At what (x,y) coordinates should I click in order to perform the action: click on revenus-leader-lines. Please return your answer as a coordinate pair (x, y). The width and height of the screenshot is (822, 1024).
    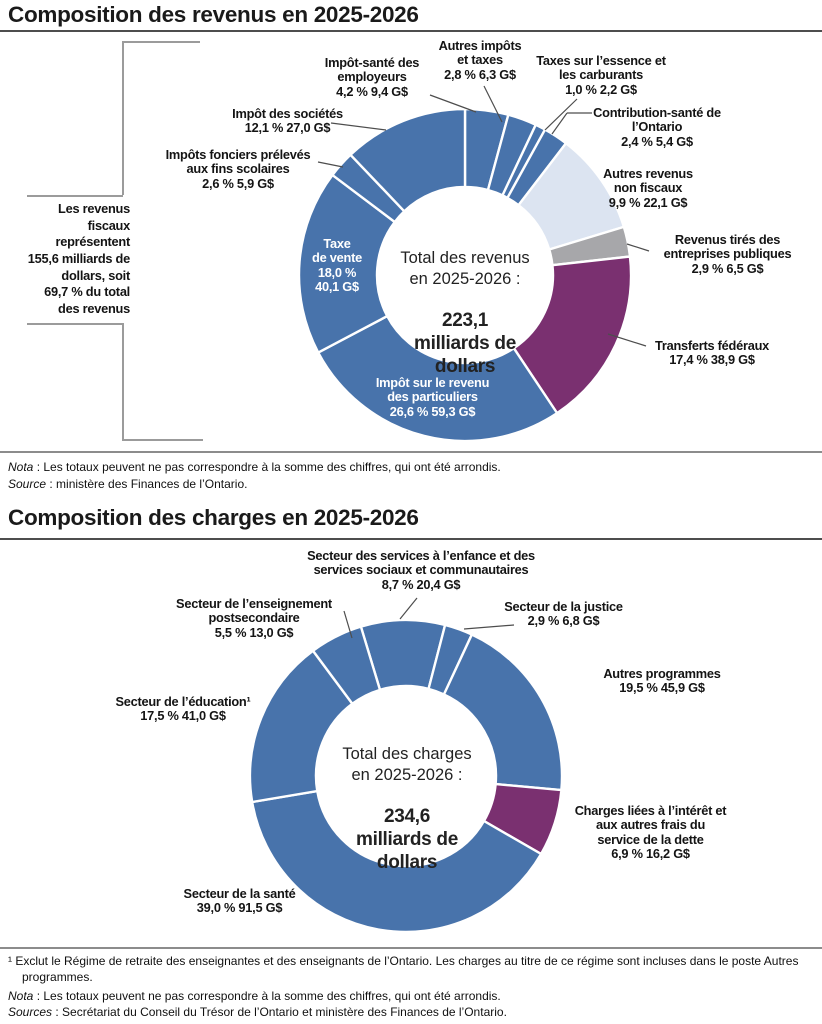
    Looking at the image, I should click on (483, 216).